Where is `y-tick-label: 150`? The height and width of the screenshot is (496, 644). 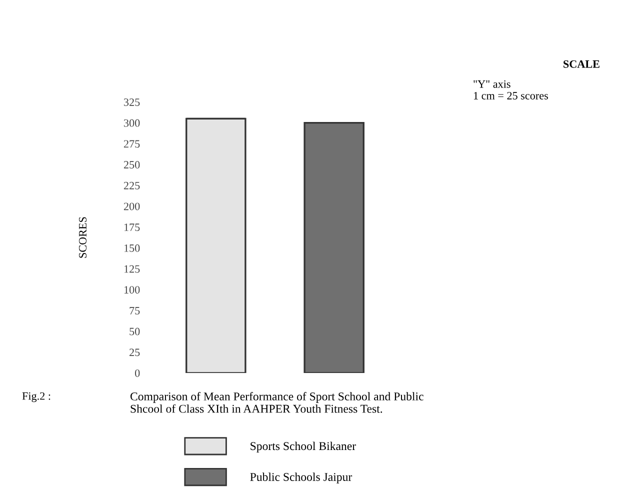
y-tick-label: 150 is located at coordinates (132, 248).